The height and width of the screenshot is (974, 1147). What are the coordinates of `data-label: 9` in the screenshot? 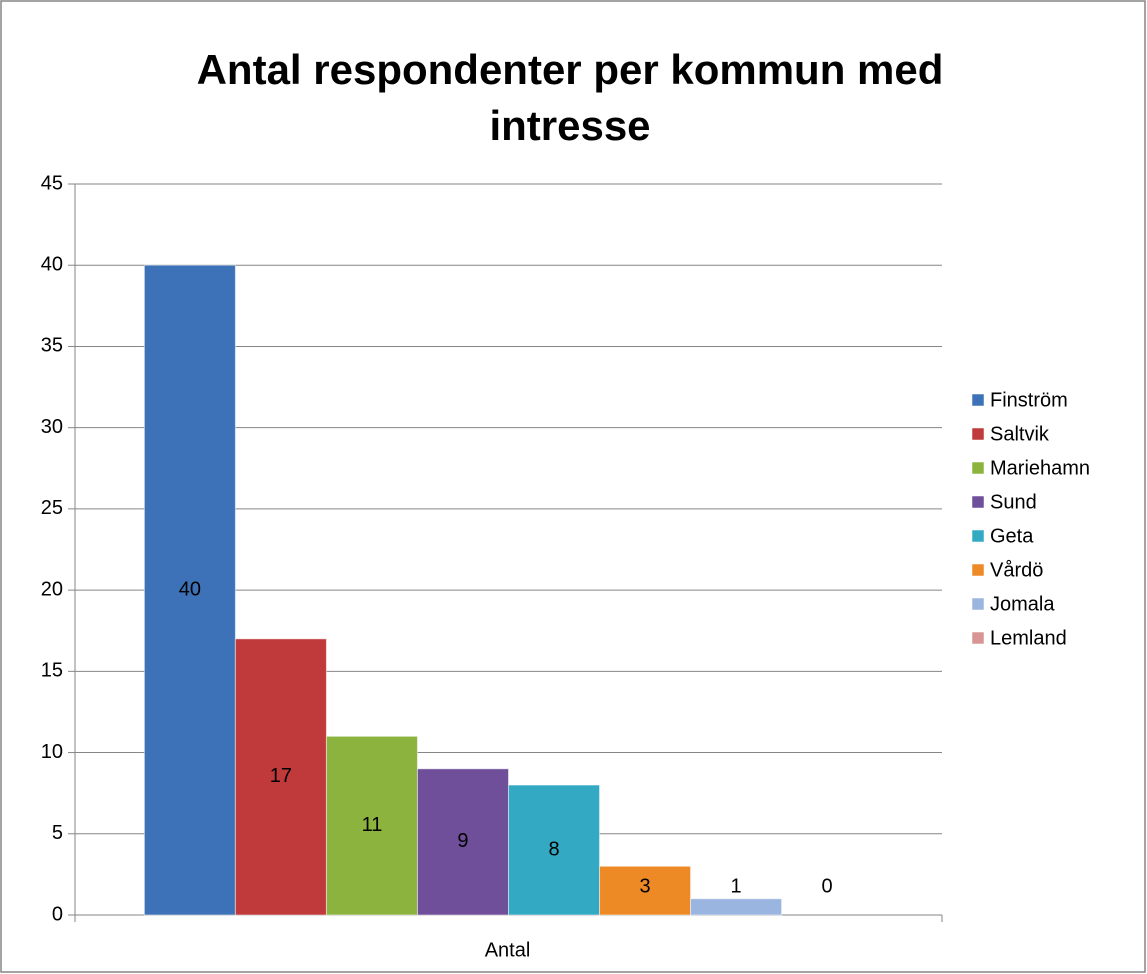 It's located at (462, 841).